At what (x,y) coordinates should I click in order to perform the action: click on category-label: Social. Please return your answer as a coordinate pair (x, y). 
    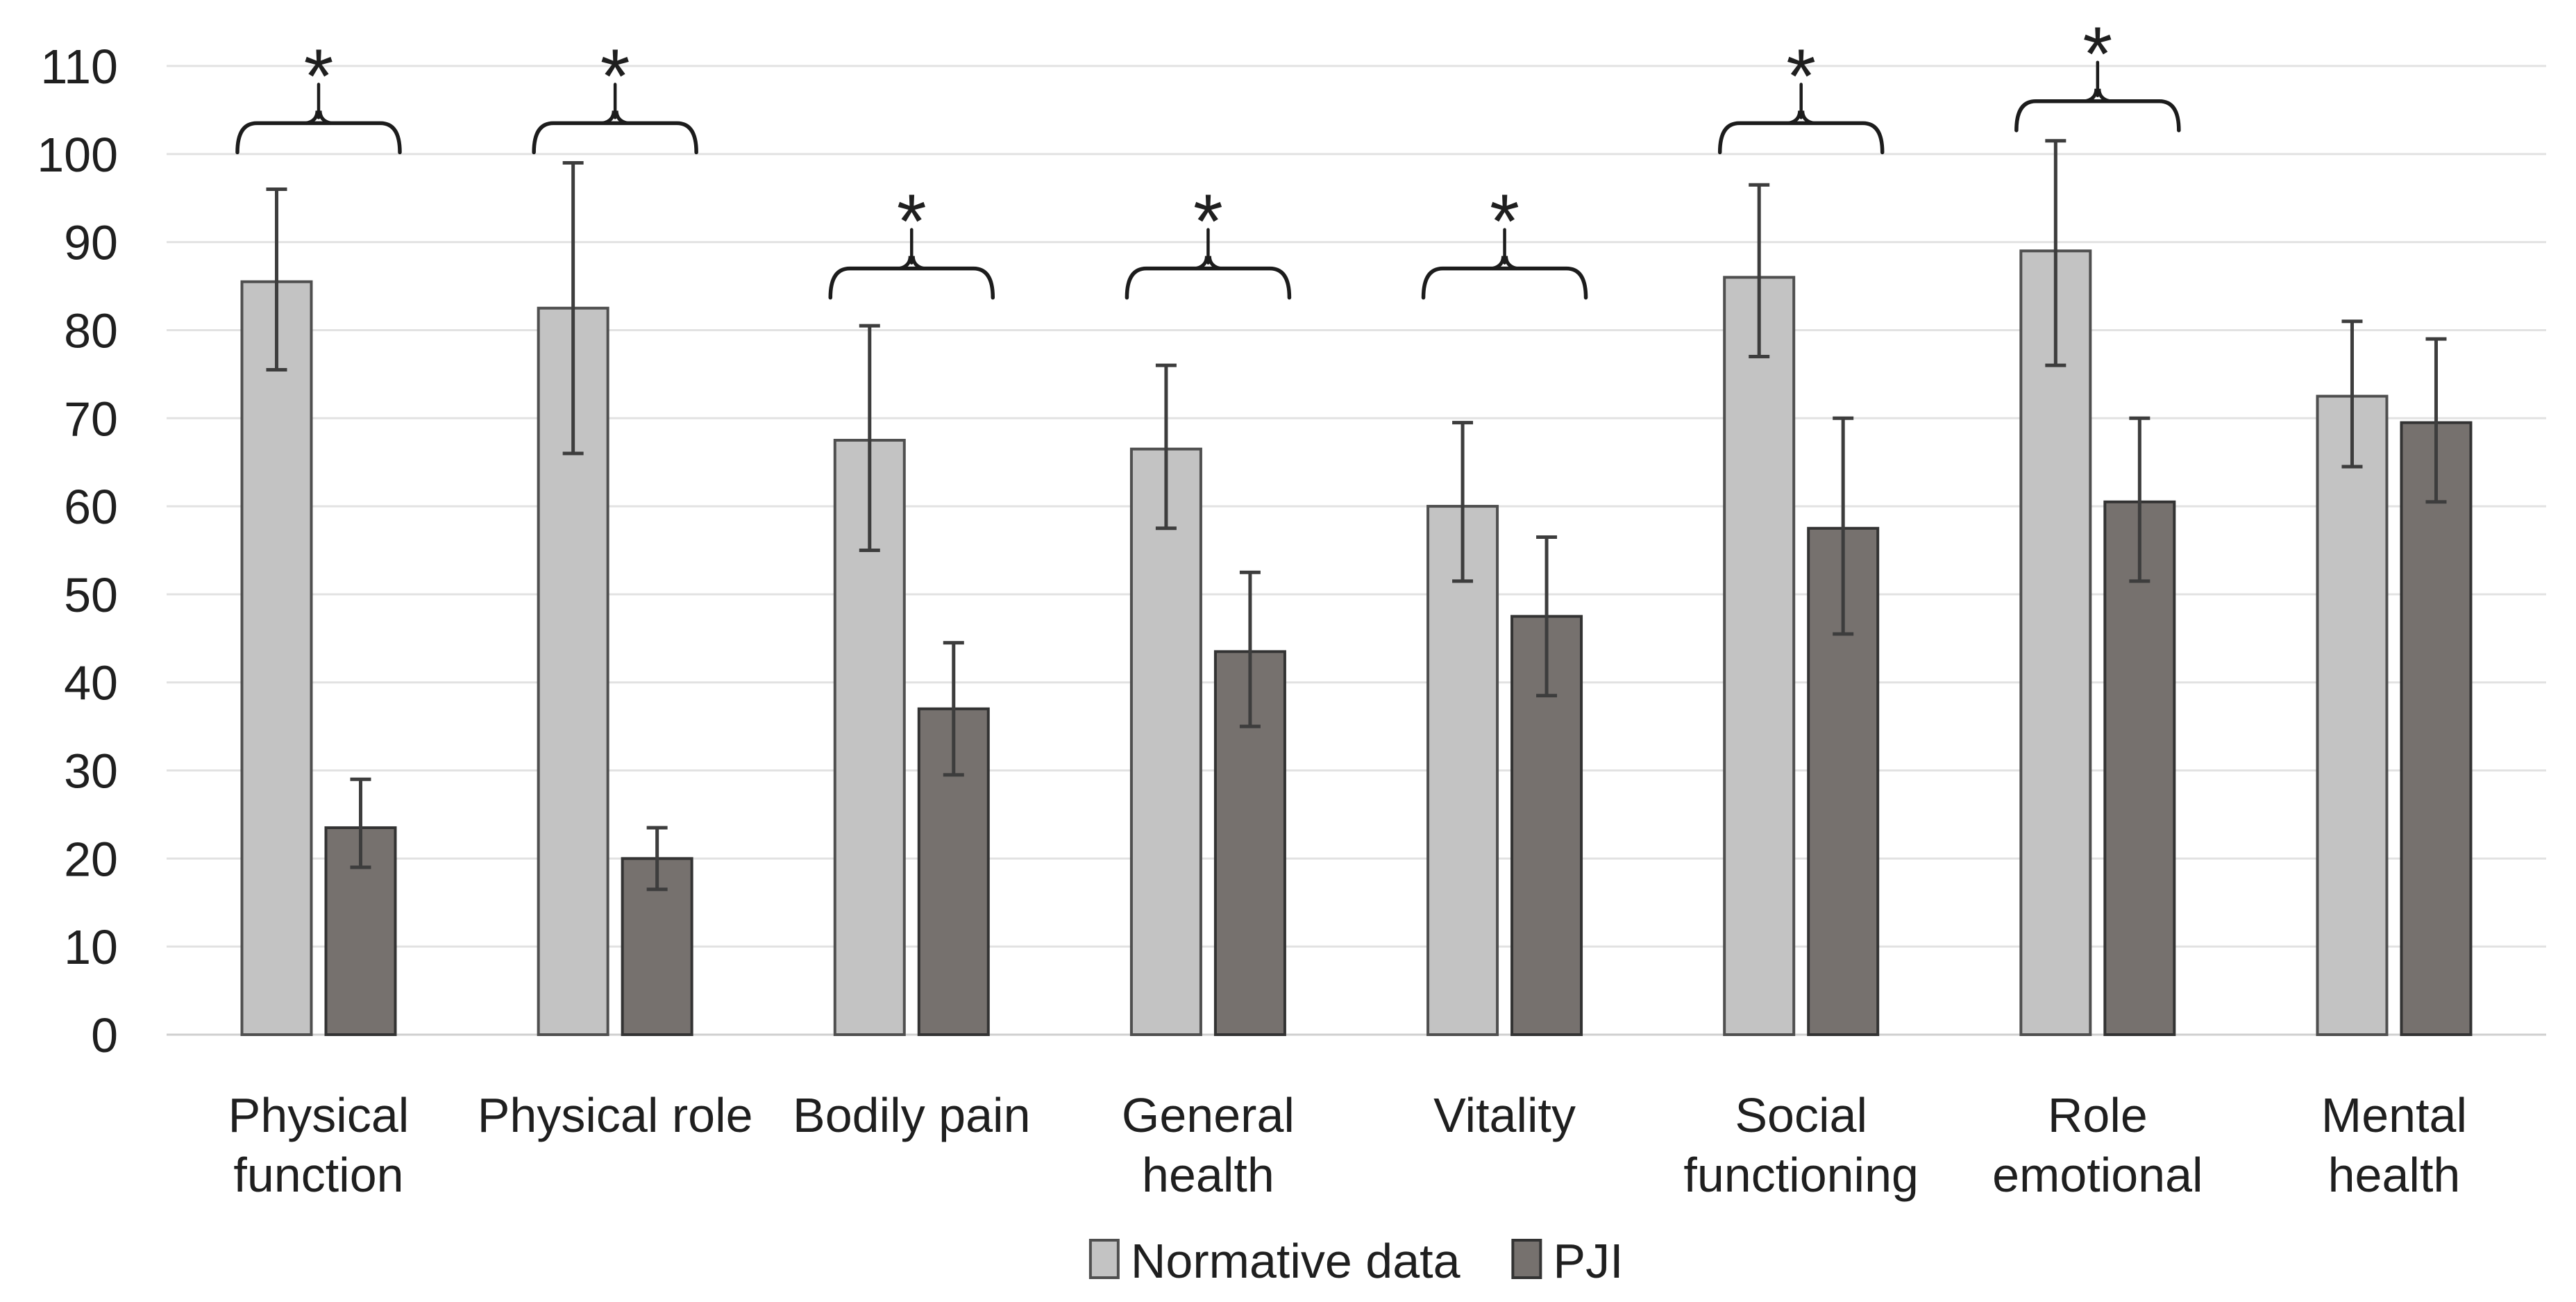
    Looking at the image, I should click on (1801, 1115).